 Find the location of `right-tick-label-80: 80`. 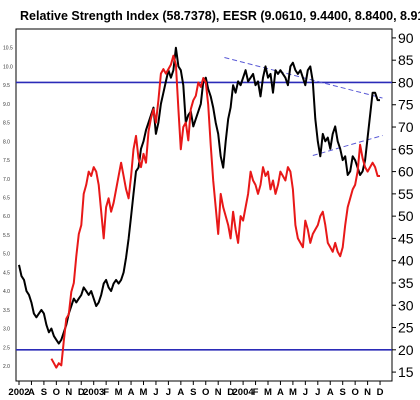

right-tick-label-80: 80 is located at coordinates (406, 82).